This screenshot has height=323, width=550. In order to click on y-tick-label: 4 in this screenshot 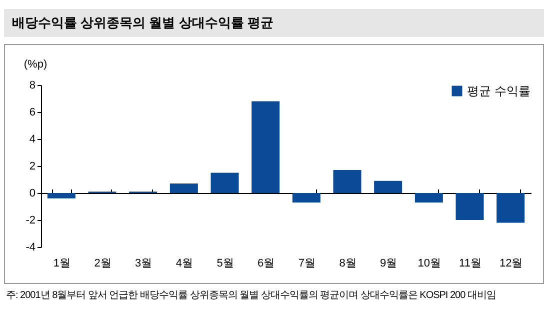, I will do `click(32, 140)`.